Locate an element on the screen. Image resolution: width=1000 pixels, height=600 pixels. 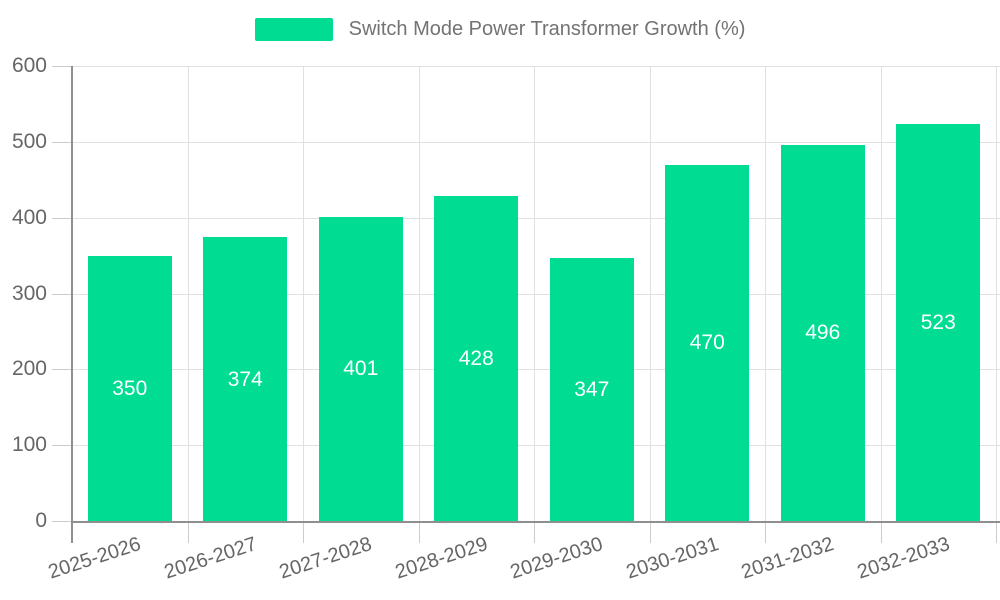
bar: 523 is located at coordinates (938, 322).